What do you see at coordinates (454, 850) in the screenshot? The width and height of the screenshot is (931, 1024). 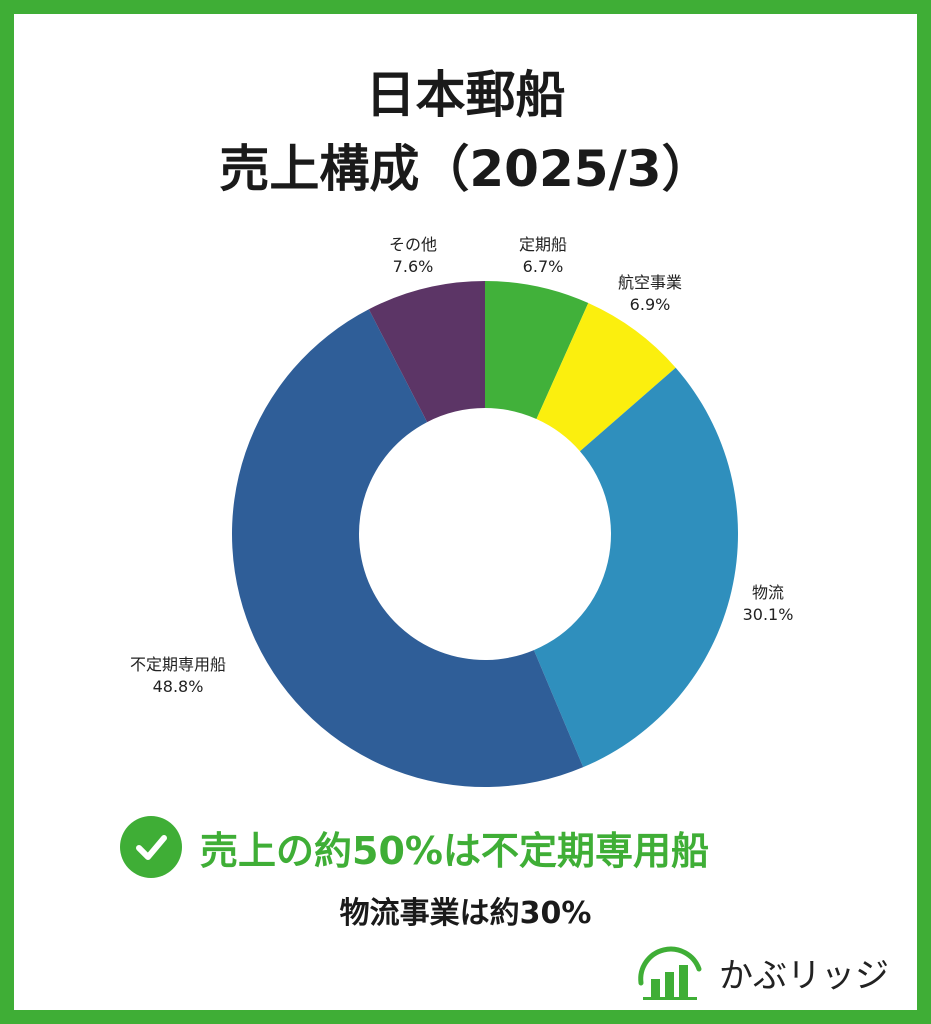 I see `highlight-text: 売上の約50%は不定期専用船` at bounding box center [454, 850].